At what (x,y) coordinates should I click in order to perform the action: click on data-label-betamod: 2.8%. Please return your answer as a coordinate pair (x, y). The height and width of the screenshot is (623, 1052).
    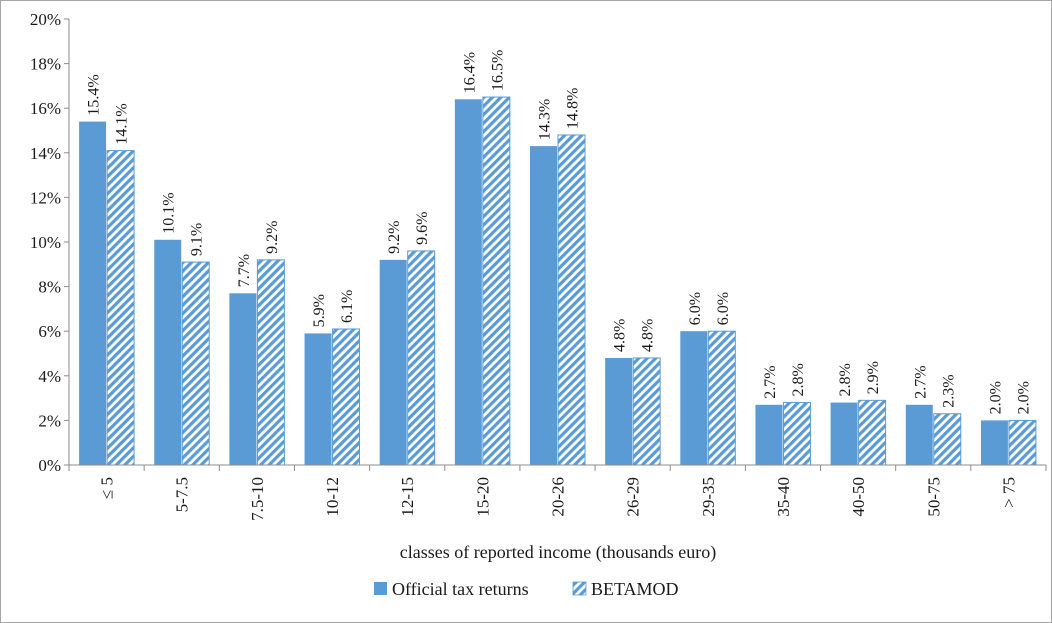
    Looking at the image, I should click on (798, 379).